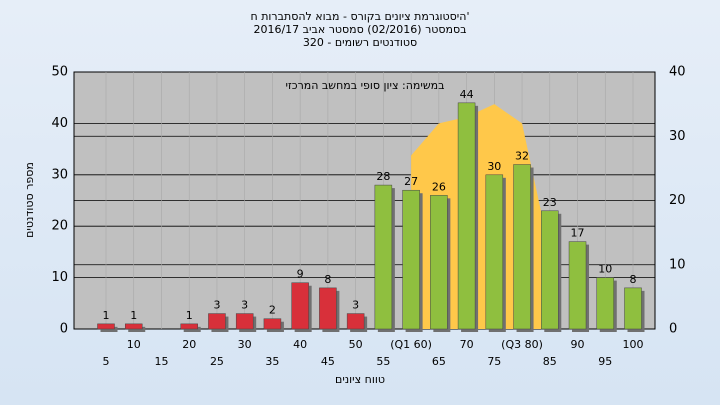  Describe the element at coordinates (300, 344) in the screenshot. I see `x-tick-label: 40` at that location.